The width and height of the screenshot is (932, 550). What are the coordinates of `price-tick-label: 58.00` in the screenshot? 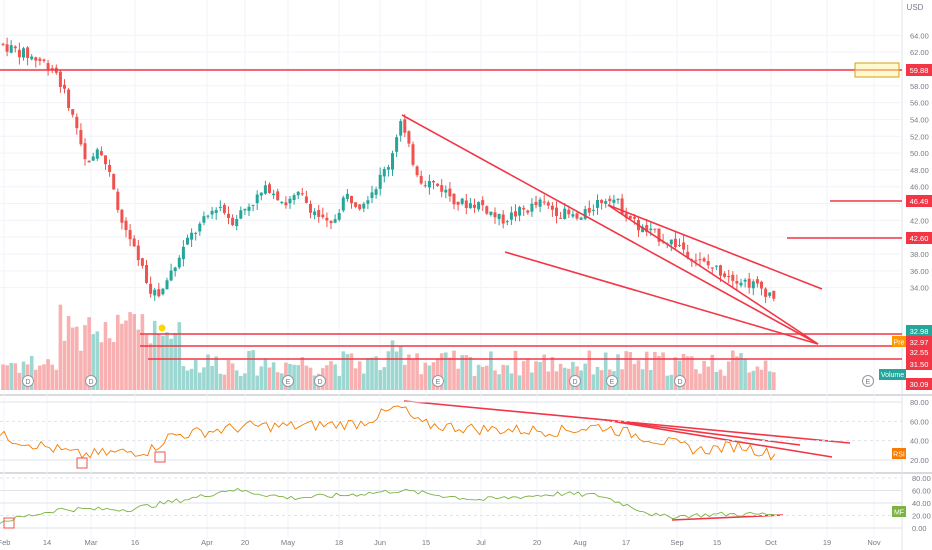 It's located at (919, 86).